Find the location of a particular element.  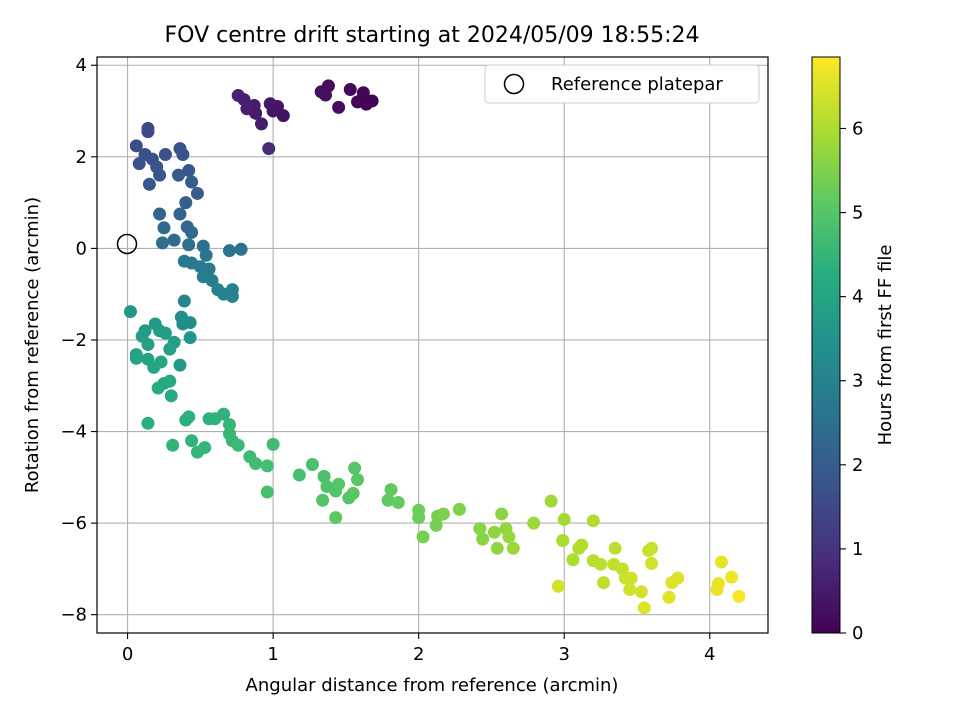

x-tick-label: 2 is located at coordinates (418, 654).